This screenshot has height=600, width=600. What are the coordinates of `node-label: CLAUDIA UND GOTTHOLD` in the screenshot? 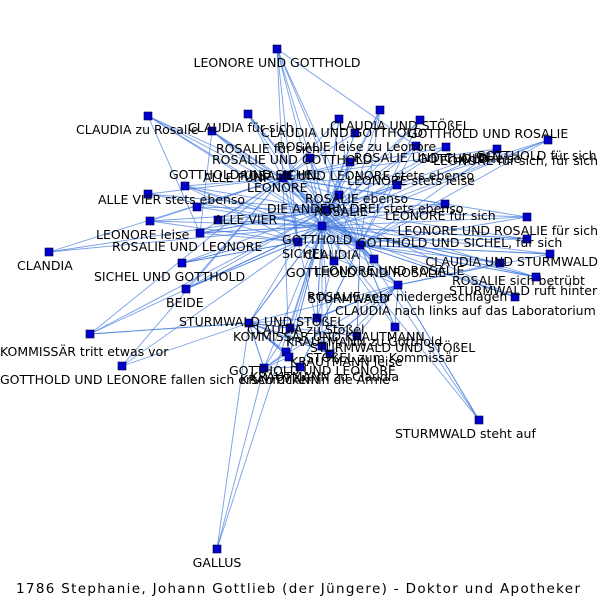 It's located at (342, 132).